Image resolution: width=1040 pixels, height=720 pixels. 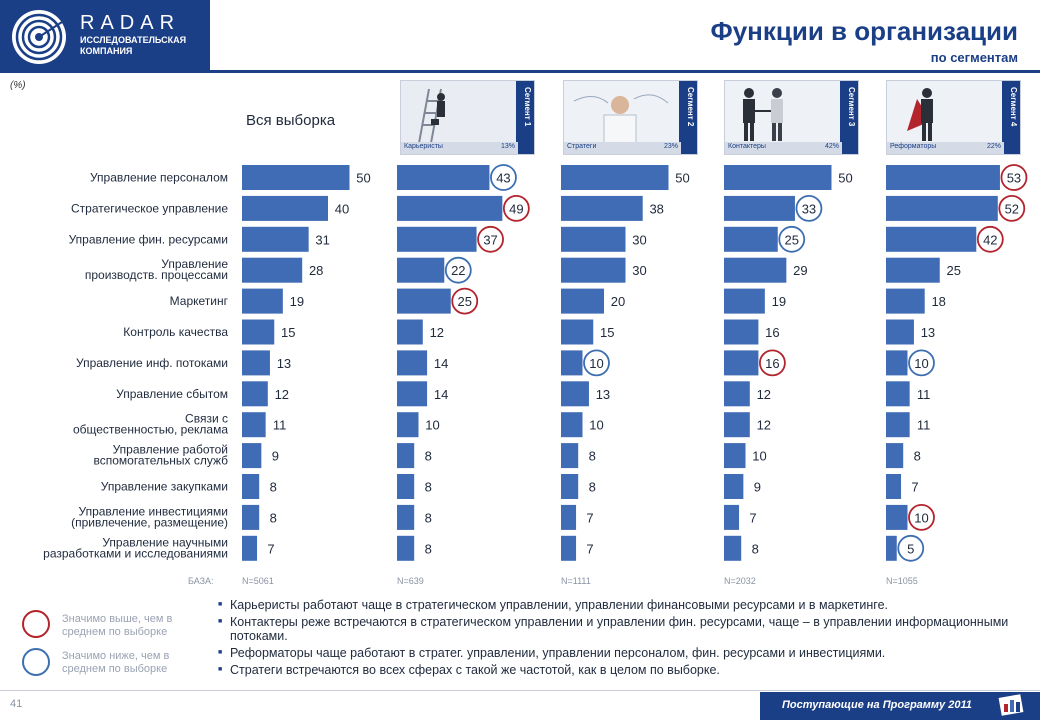 I want to click on data-label: 25, so click(x=465, y=301).